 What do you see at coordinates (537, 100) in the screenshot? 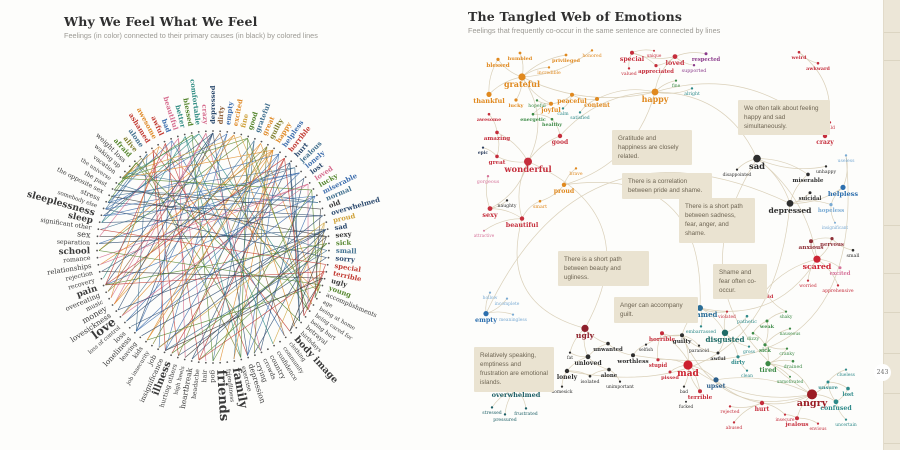
I see `node-dot-hopeful` at bounding box center [537, 100].